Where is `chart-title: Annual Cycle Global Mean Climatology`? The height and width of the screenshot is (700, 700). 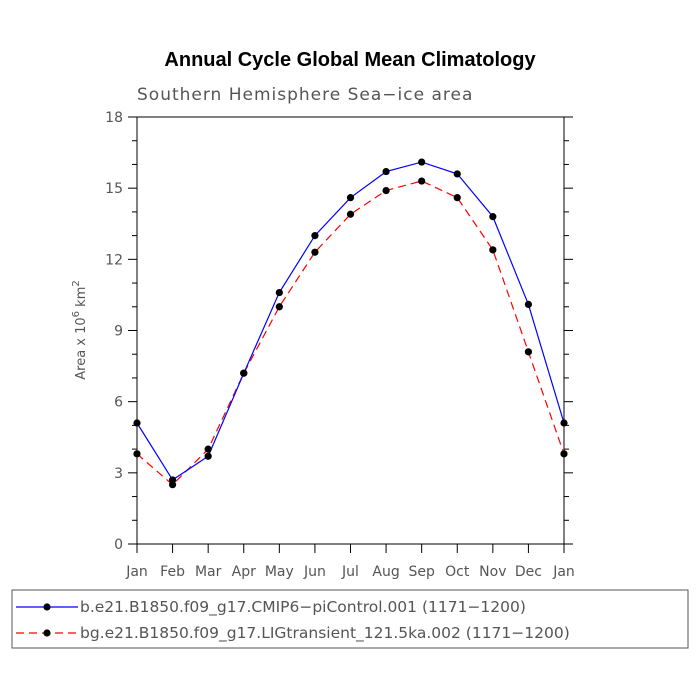
chart-title: Annual Cycle Global Mean Climatology is located at coordinates (350, 60).